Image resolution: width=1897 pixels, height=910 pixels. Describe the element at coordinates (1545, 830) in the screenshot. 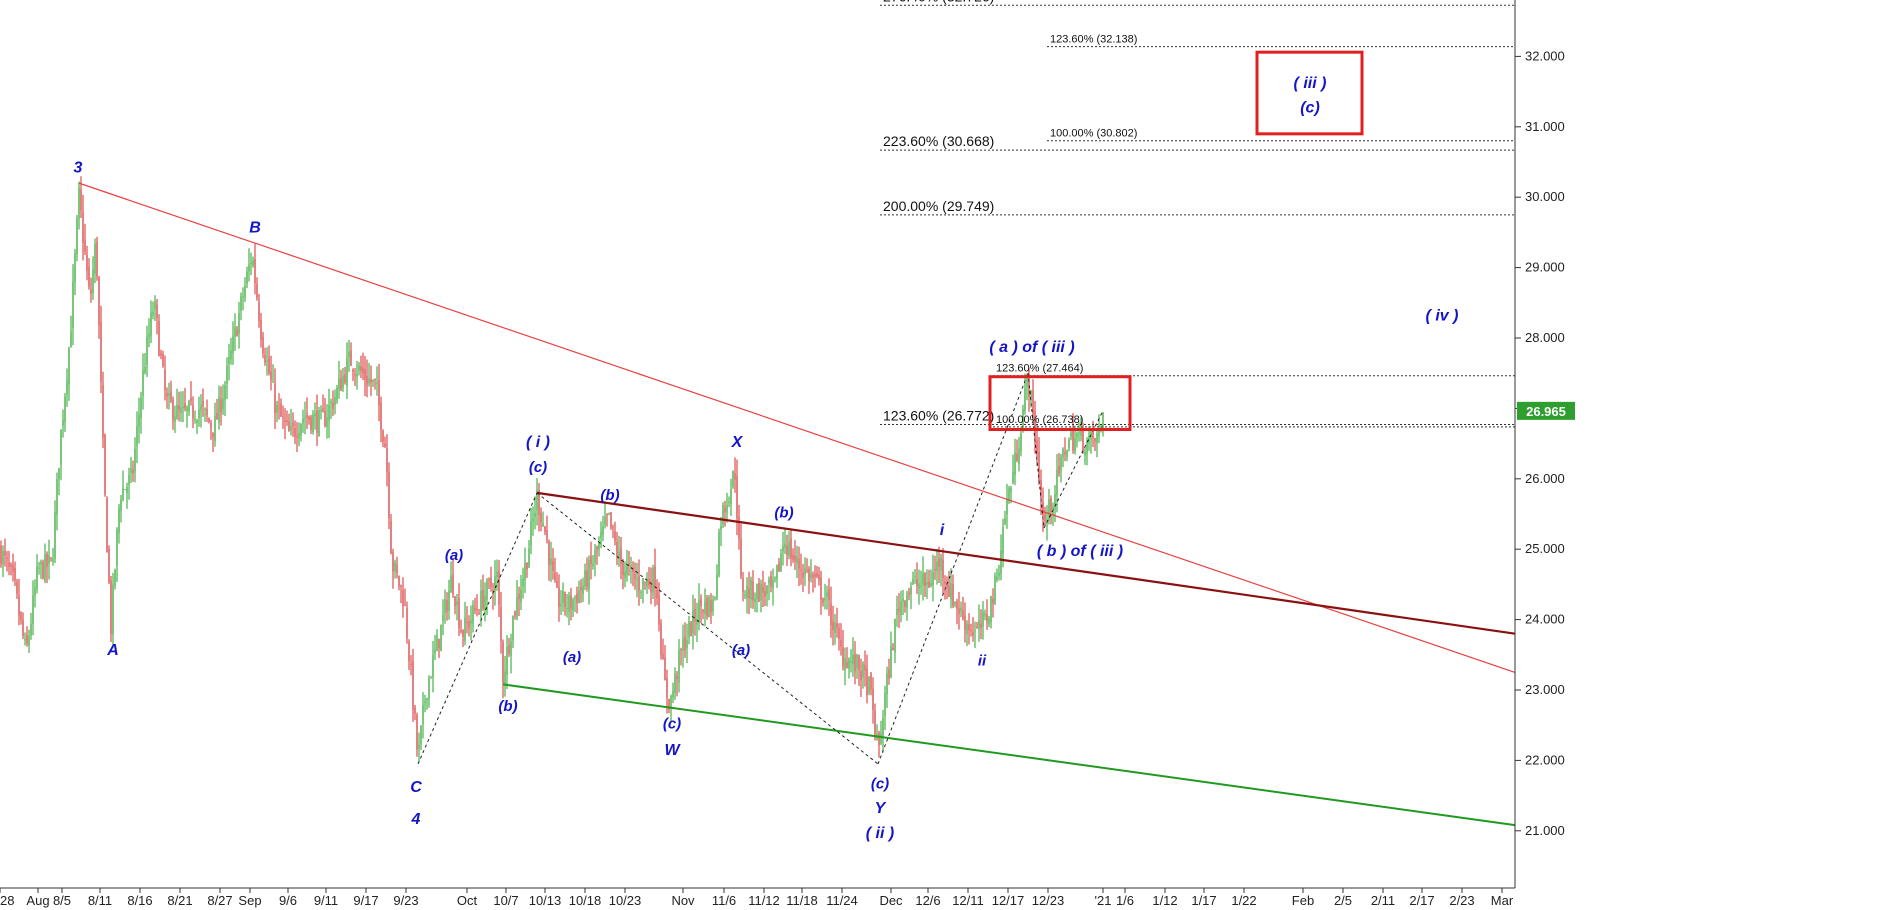

I see `y-tick-label: 21.000` at that location.